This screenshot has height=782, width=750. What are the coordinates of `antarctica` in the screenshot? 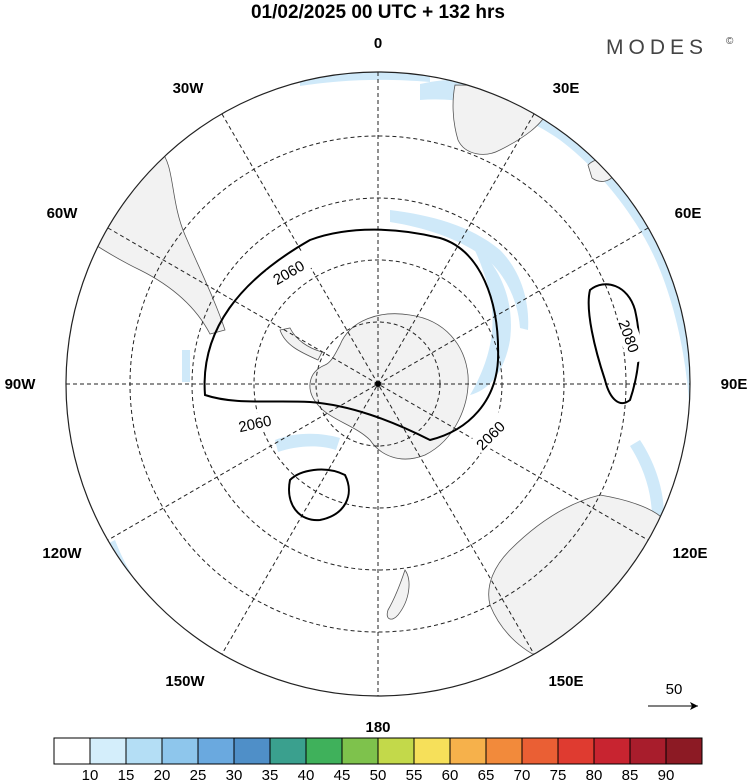 It's located at (389, 386).